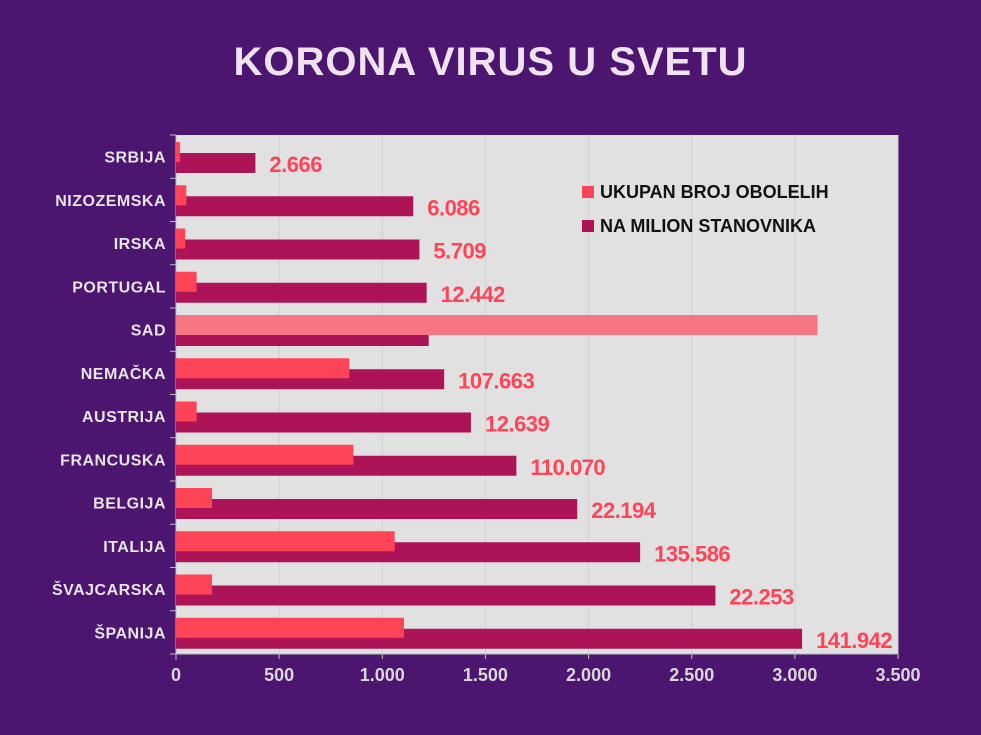 The width and height of the screenshot is (981, 735). I want to click on category-label: NEMAČKA, so click(123, 373).